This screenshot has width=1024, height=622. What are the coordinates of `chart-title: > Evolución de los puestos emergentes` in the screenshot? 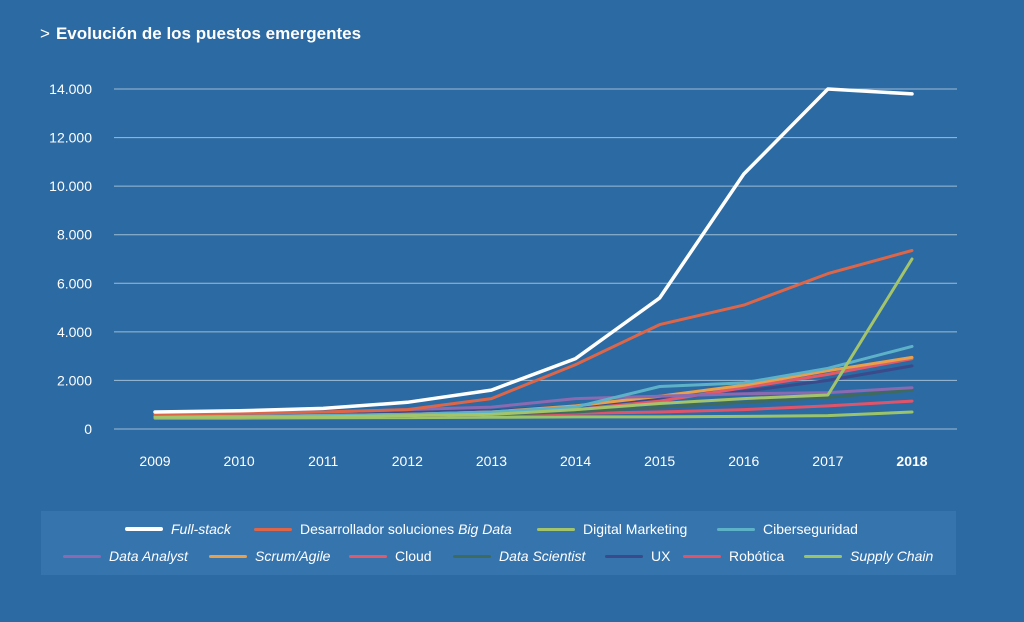 It's located at (200, 34).